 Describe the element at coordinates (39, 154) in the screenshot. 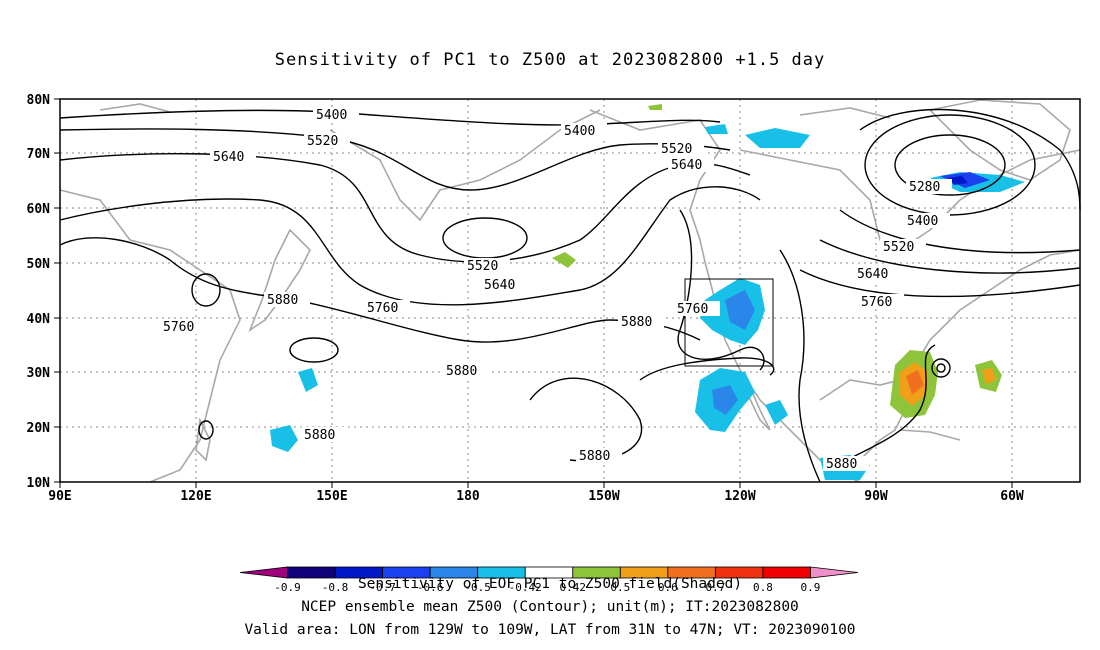

I see `lat-label: 70N` at that location.